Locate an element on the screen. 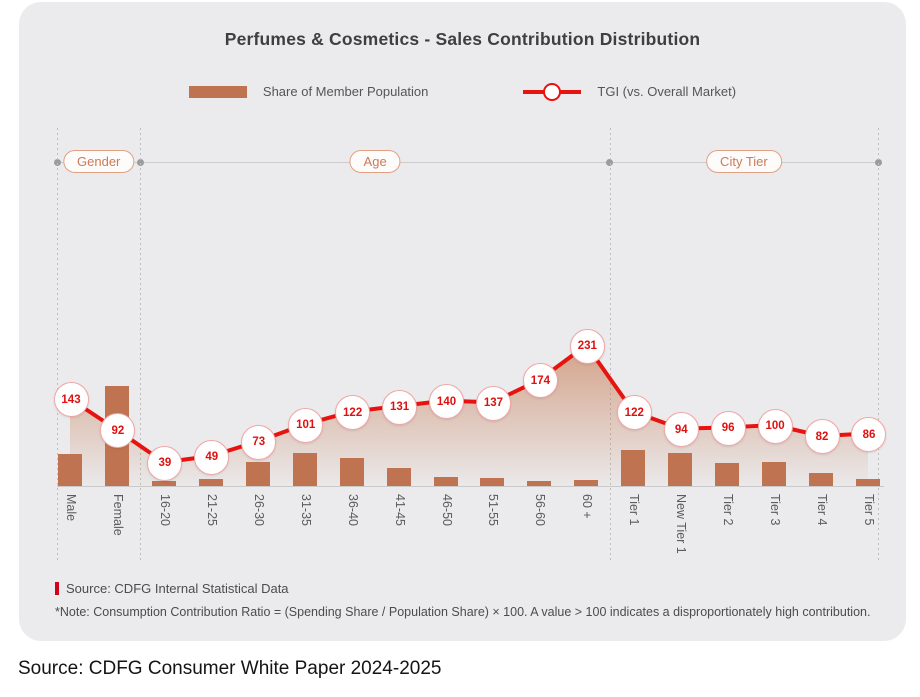  legend-line-label: TGI (vs. Overall Market) is located at coordinates (667, 91).